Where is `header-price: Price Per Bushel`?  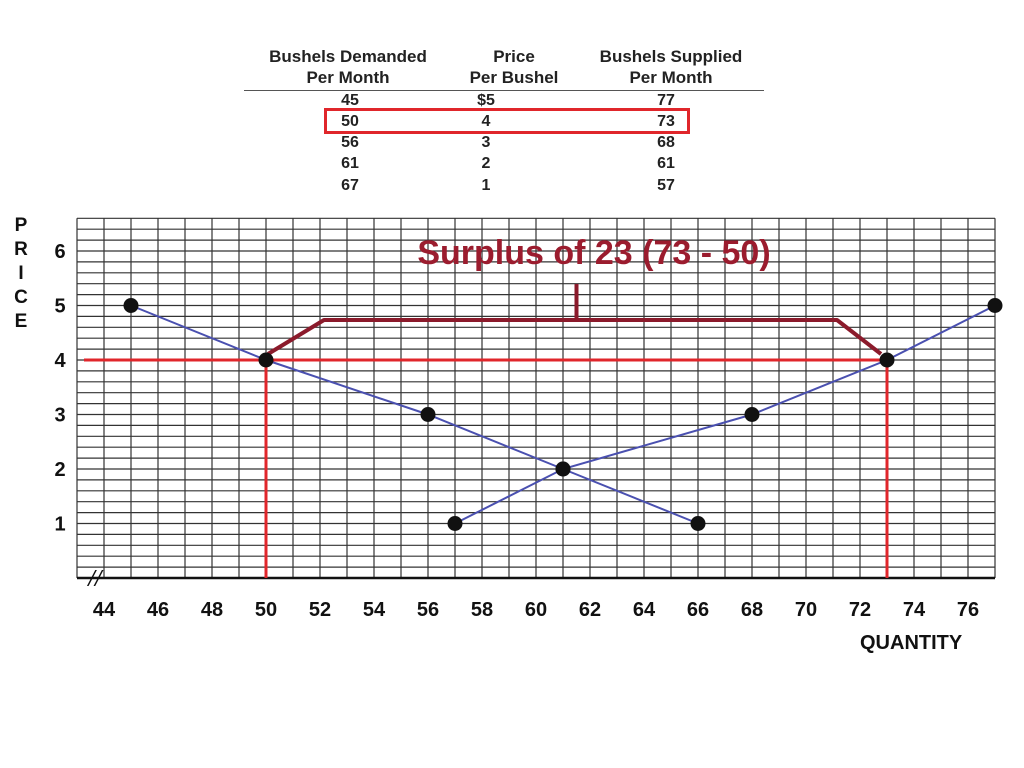 header-price: Price Per Bushel is located at coordinates (514, 67).